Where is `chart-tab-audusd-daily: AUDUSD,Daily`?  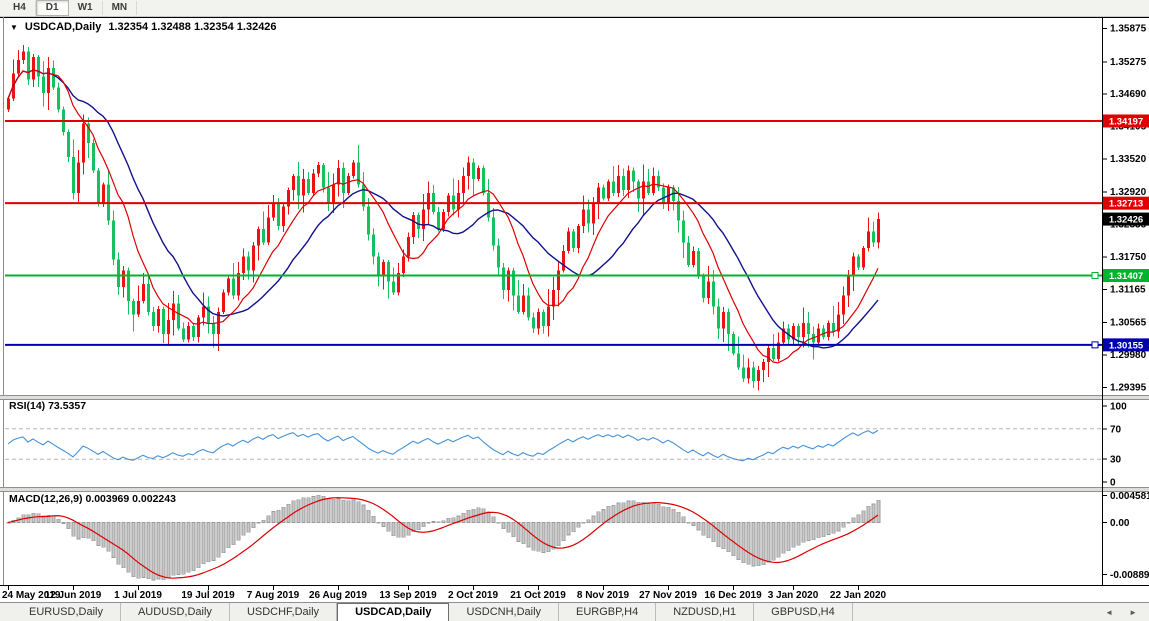 chart-tab-audusd-daily: AUDUSD,Daily is located at coordinates (175, 612).